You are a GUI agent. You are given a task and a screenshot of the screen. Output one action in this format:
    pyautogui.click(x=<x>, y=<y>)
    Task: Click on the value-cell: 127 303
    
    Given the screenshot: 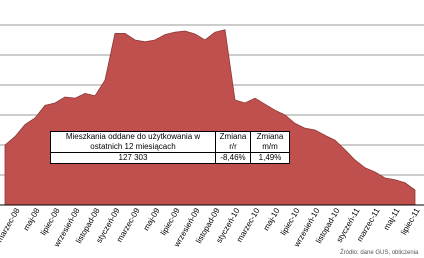 What is the action you would take?
    pyautogui.click(x=133, y=158)
    